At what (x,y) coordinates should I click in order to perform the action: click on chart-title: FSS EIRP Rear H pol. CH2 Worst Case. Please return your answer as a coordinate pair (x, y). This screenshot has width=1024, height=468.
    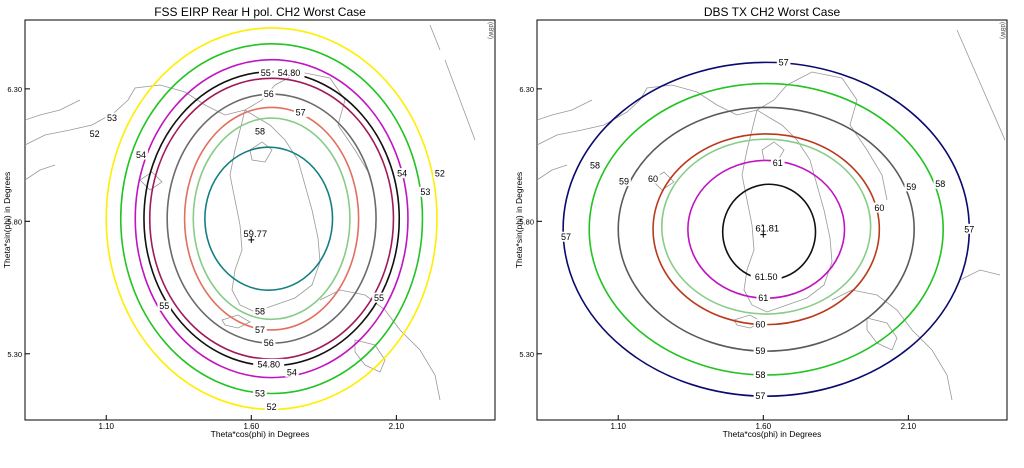
    Looking at the image, I should click on (260, 12).